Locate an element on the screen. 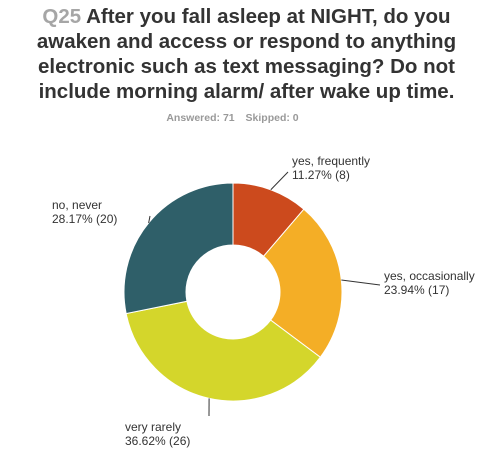  slice-value-label: 23.94% (17) is located at coordinates (416, 290).